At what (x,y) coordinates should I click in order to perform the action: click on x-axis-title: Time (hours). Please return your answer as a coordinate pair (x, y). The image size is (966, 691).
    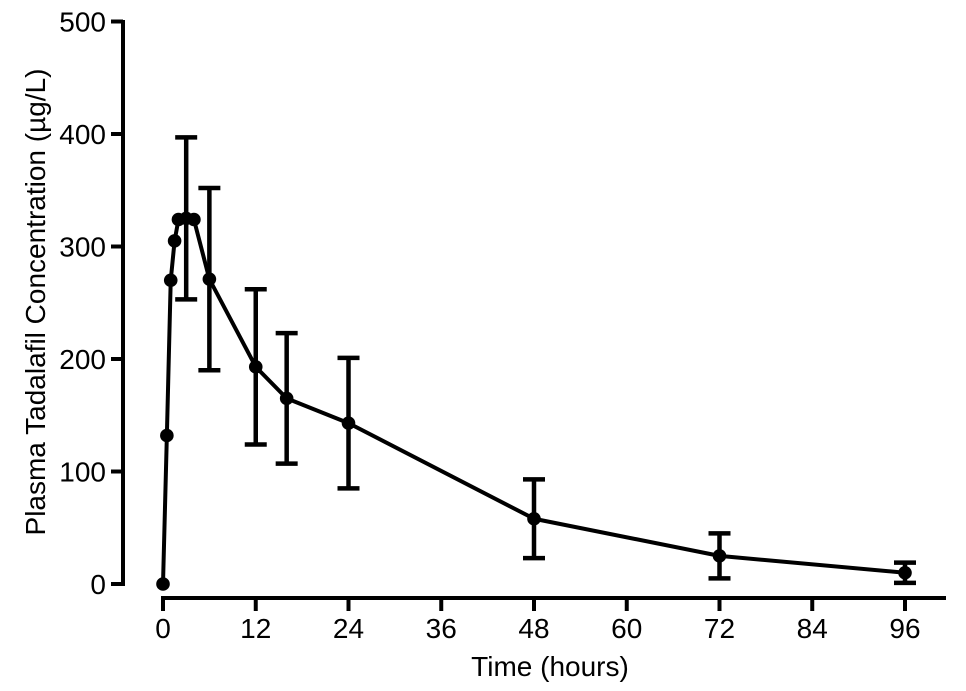
    Looking at the image, I should click on (550, 666).